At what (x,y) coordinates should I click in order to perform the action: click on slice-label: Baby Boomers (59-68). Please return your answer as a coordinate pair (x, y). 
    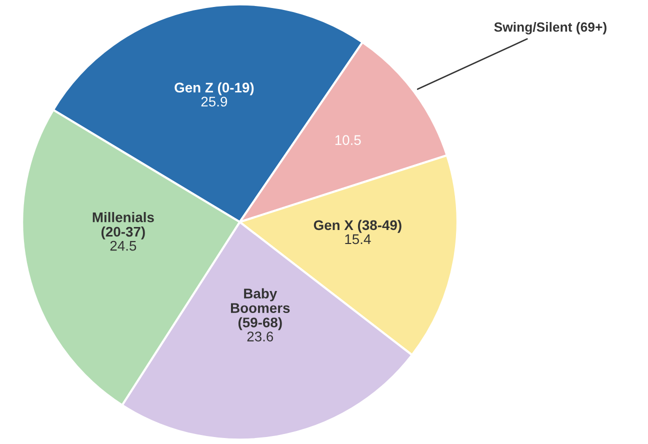
    Looking at the image, I should click on (260, 309).